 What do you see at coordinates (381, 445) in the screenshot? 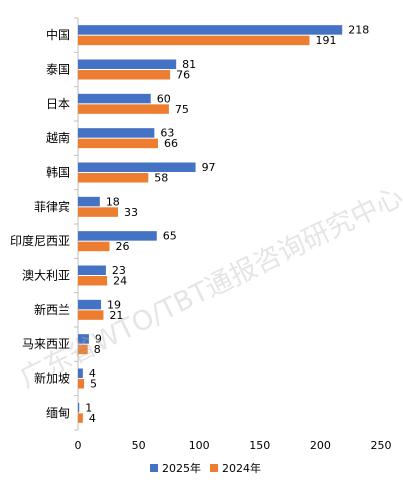
I see `x-tick-label: 250` at bounding box center [381, 445].